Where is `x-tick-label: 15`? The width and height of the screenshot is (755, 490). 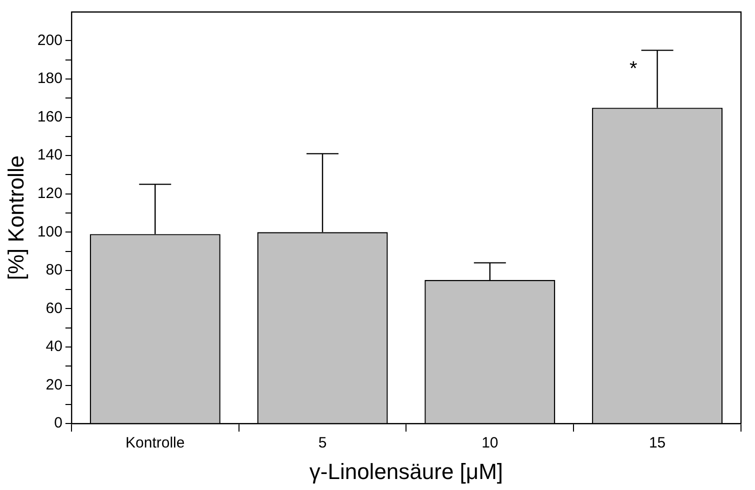 x-tick-label: 15 is located at coordinates (657, 443).